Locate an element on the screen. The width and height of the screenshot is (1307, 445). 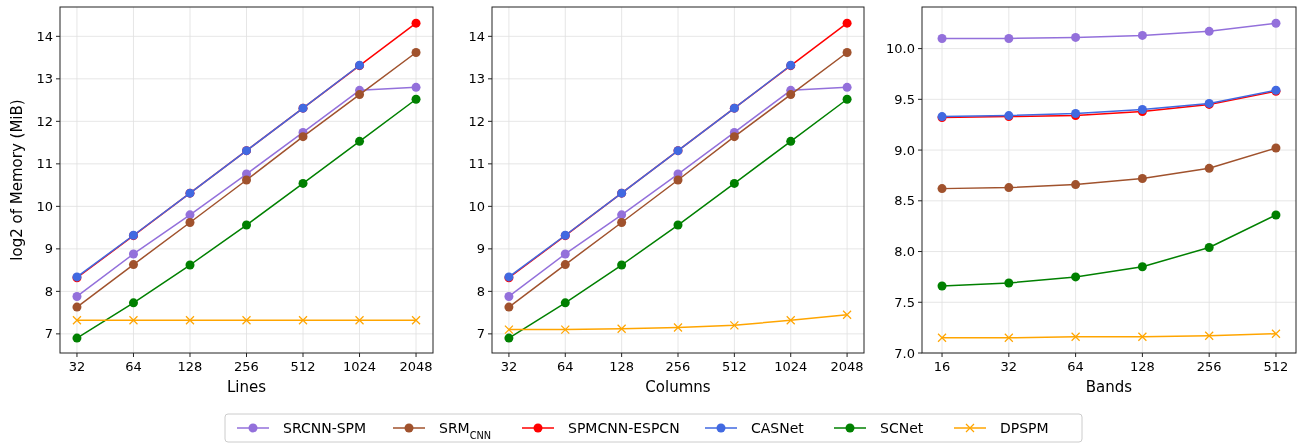
legend-label: SPMCNN-ESPCN is located at coordinates (624, 427).